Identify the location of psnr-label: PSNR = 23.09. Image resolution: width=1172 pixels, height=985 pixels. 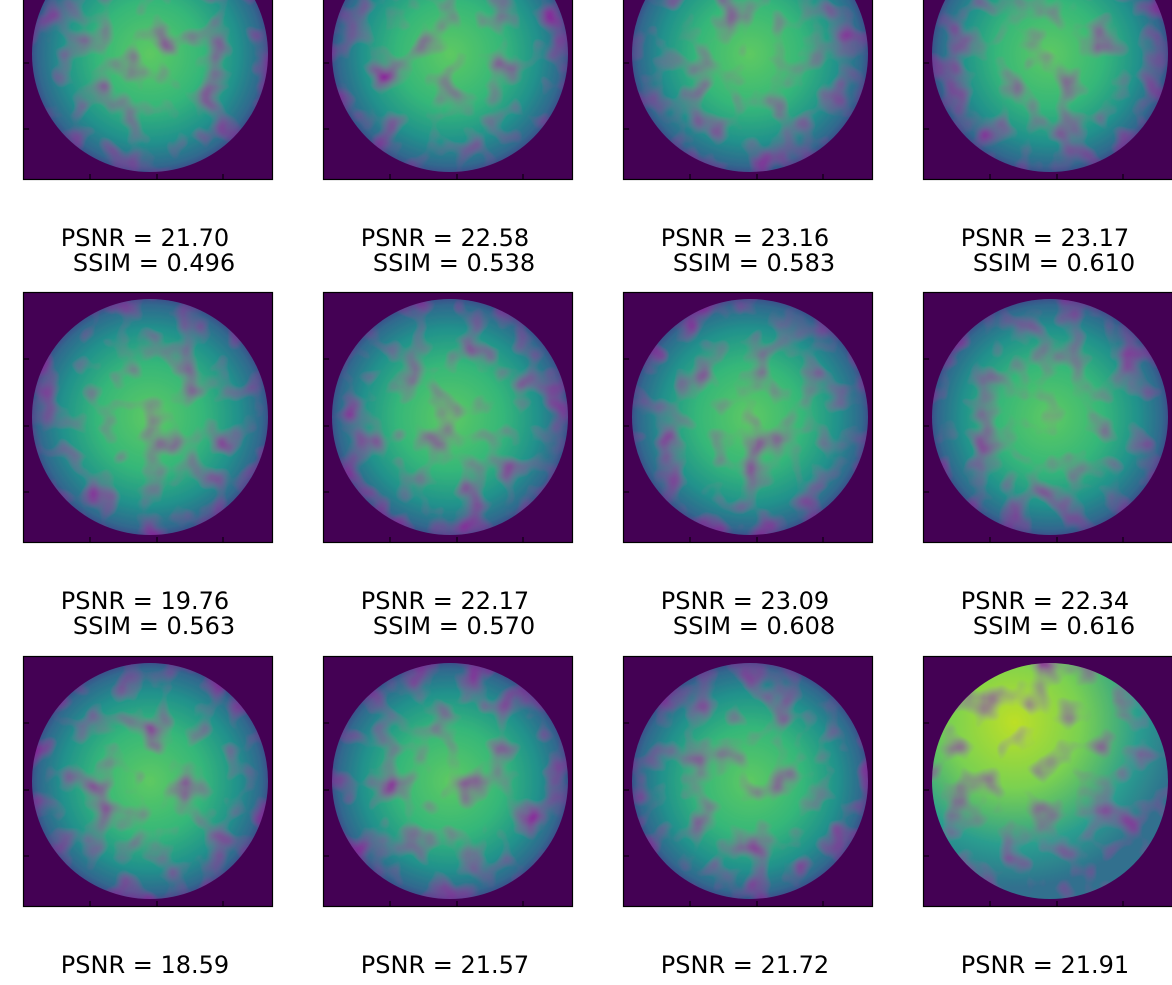
(745, 601).